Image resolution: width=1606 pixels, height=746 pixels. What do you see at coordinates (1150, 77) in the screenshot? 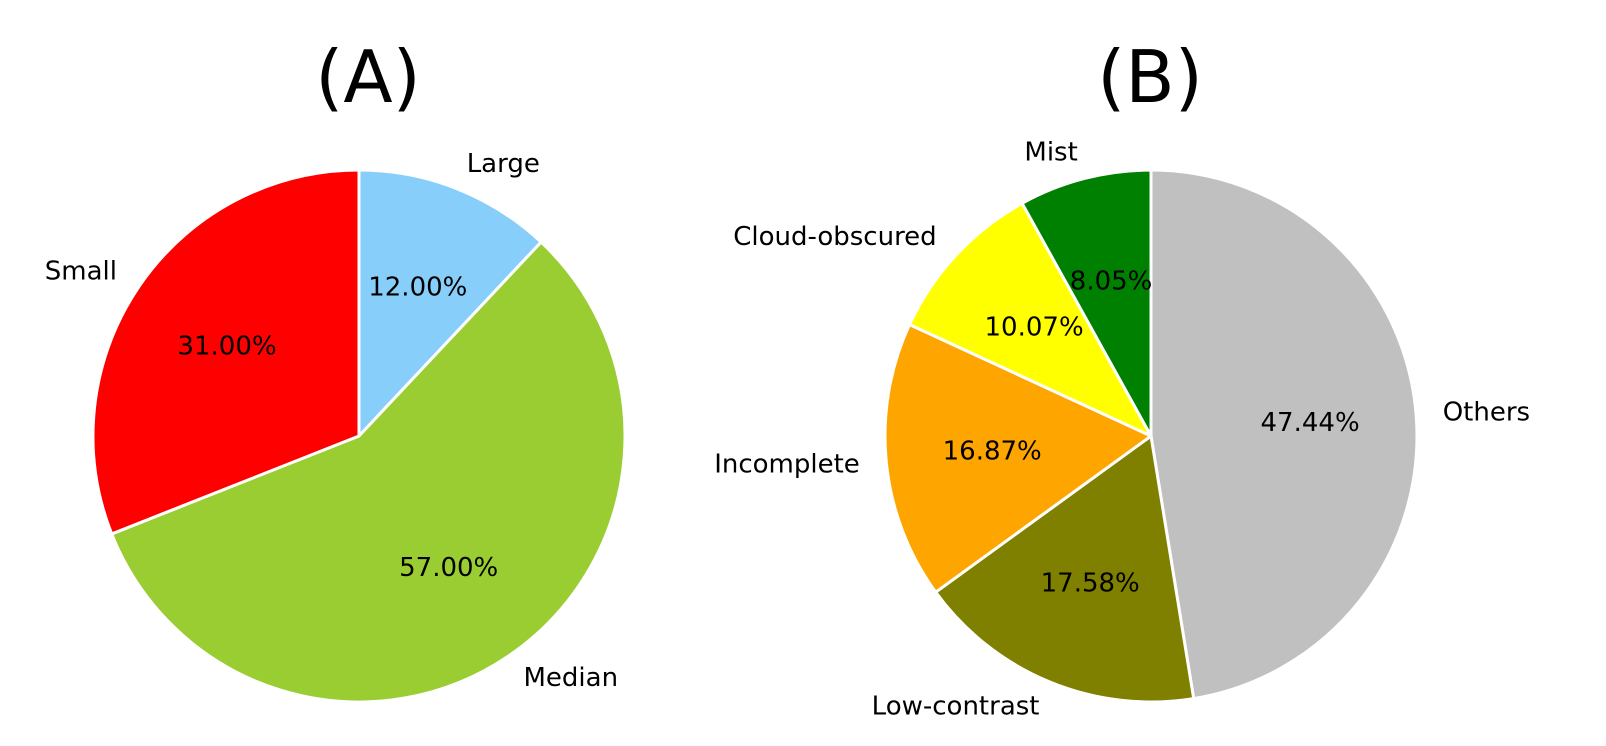
I see `chart-title-b: (B)` at bounding box center [1150, 77].